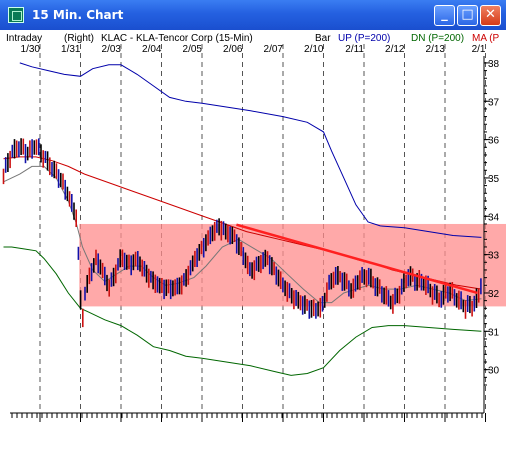  What do you see at coordinates (494, 141) in the screenshot?
I see `y-tick-label: 36` at bounding box center [494, 141].